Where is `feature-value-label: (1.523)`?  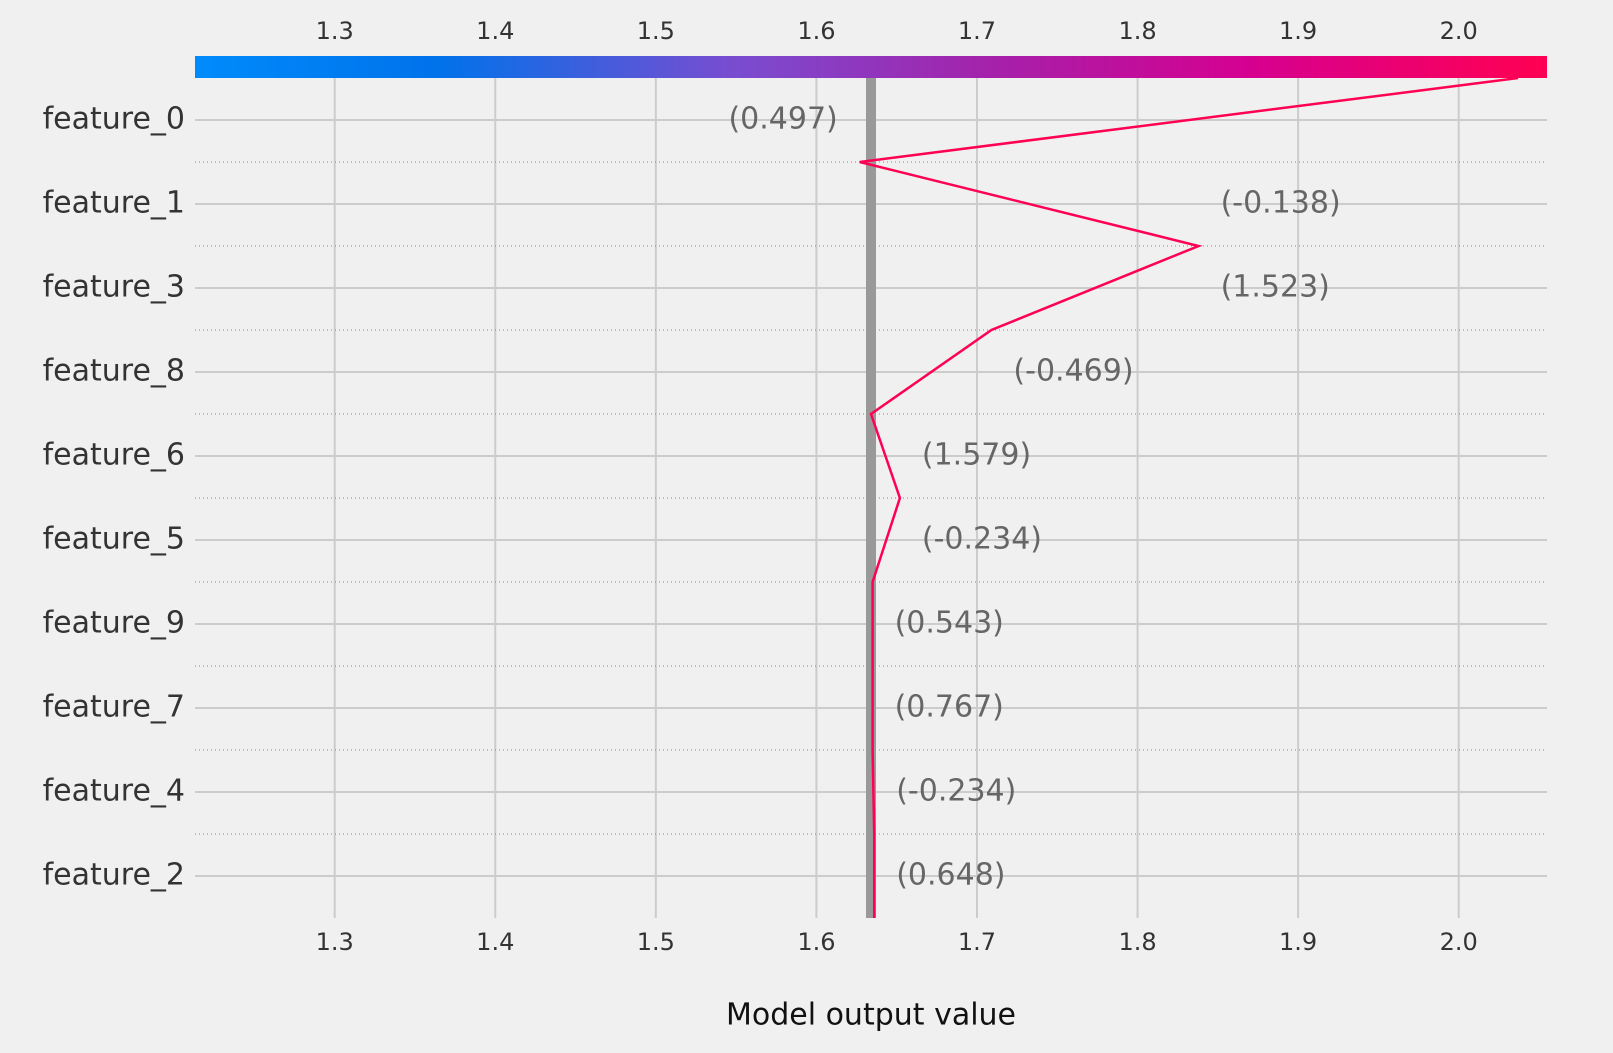
feature-value-label: (1.523) is located at coordinates (1275, 287).